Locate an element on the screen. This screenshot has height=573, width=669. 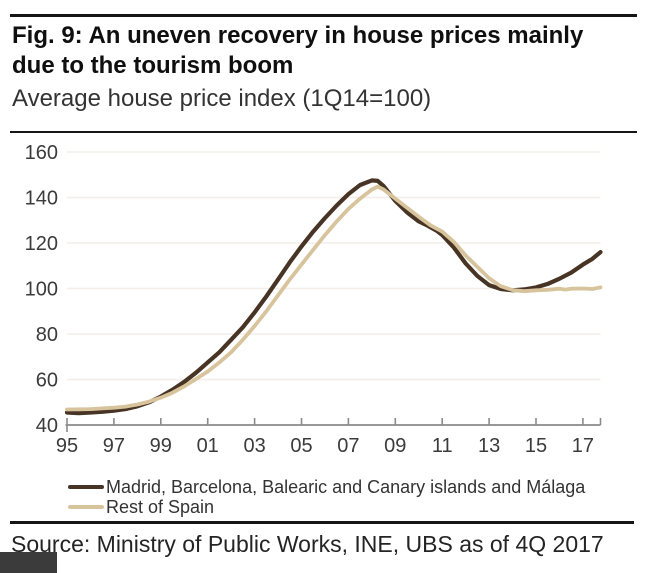
axis-ticks is located at coordinates (334, 425).